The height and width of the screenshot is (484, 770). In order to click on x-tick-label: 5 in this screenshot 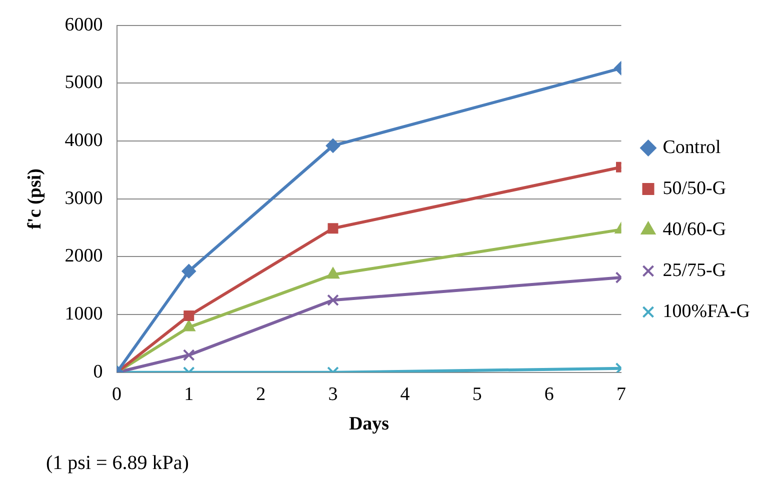, I will do `click(477, 394)`.